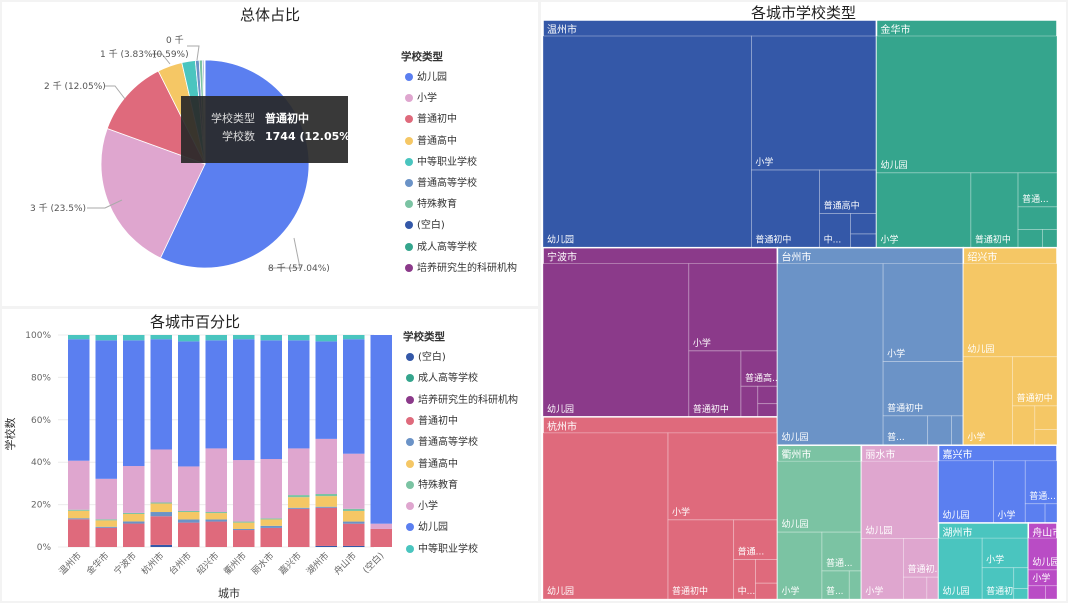 This screenshot has height=603, width=1068. What do you see at coordinates (373, 563) in the screenshot?
I see `bar-xtick-label: (空白)` at bounding box center [373, 563].